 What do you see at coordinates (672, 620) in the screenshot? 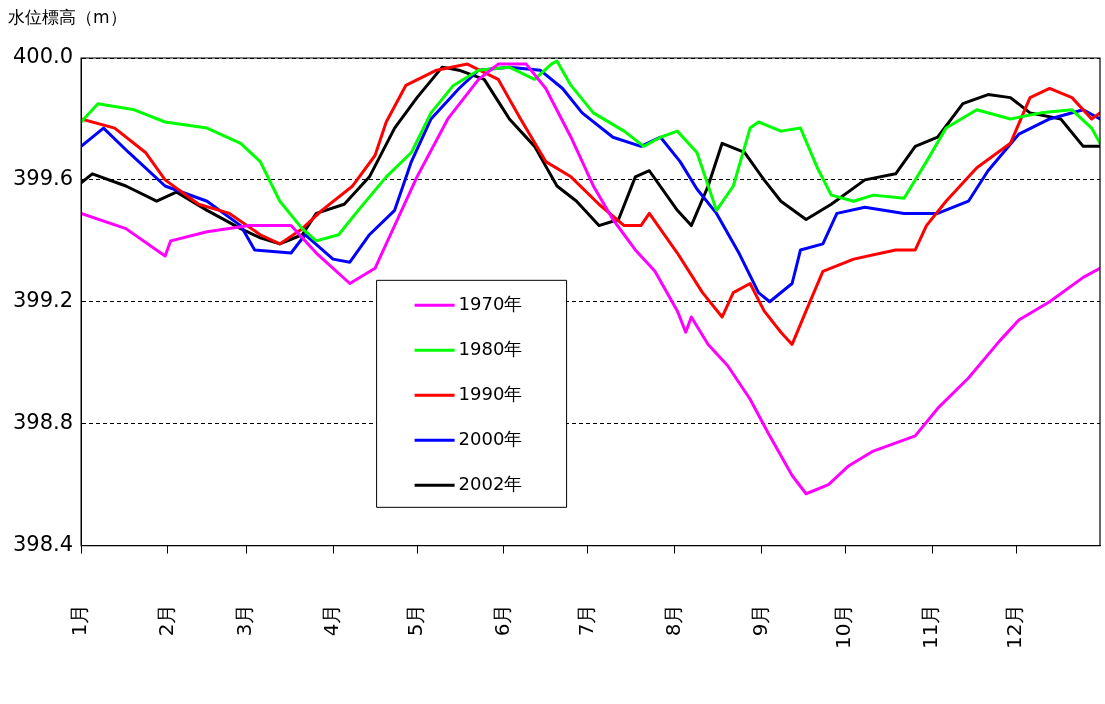
I see `x-tick-label: 8月` at bounding box center [672, 620].